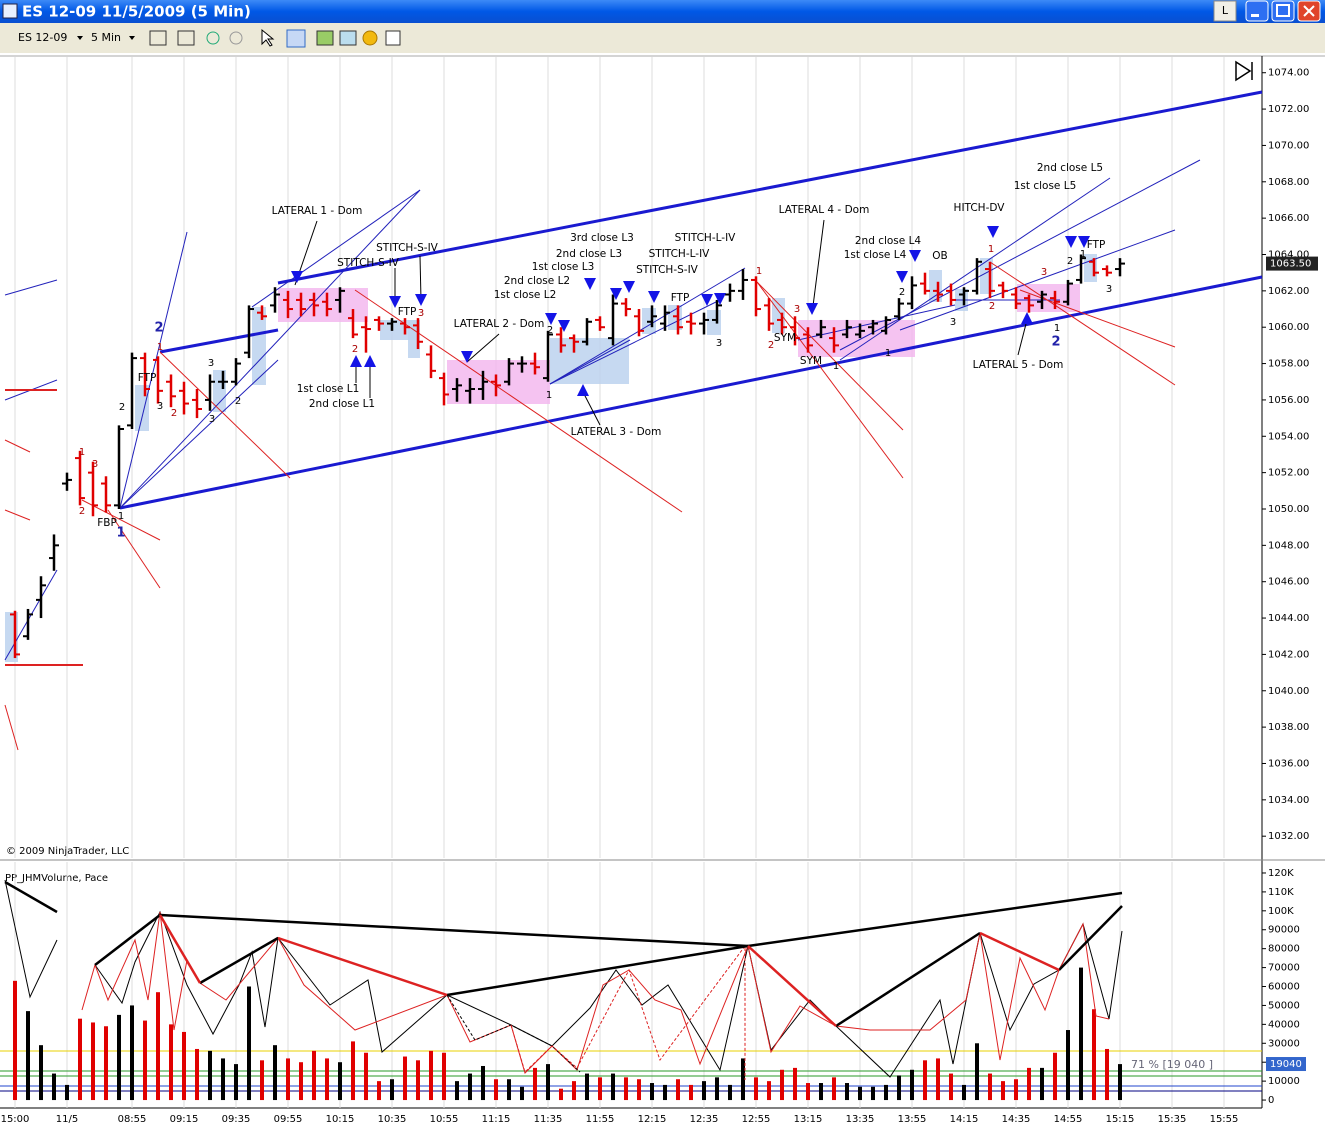  I want to click on y-tick-label: 120K, so click(1281, 873).